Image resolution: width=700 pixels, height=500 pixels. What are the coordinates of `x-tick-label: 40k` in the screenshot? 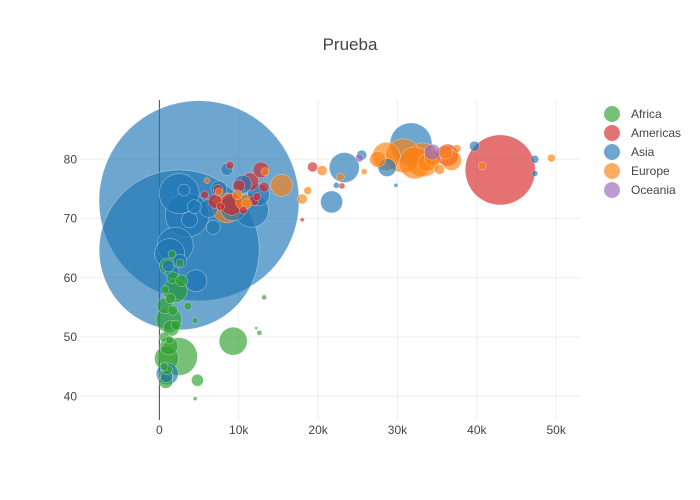 It's located at (477, 430).